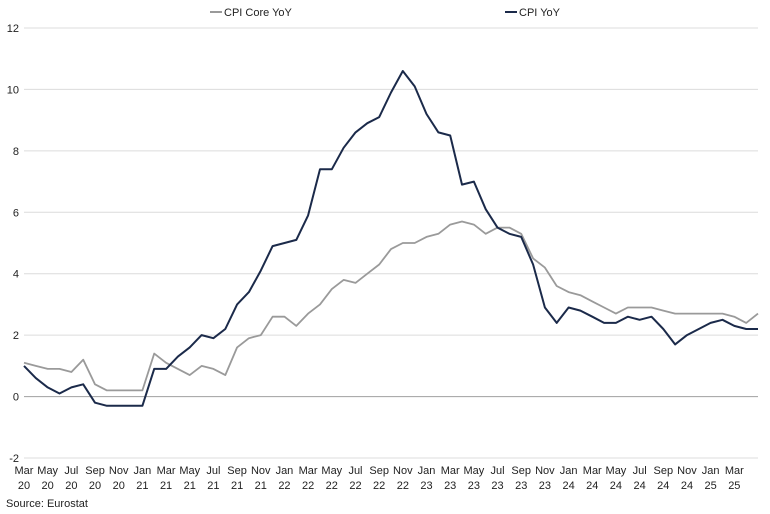 The image size is (770, 514). Describe the element at coordinates (16, 336) in the screenshot. I see `y-tick-label: 2` at that location.